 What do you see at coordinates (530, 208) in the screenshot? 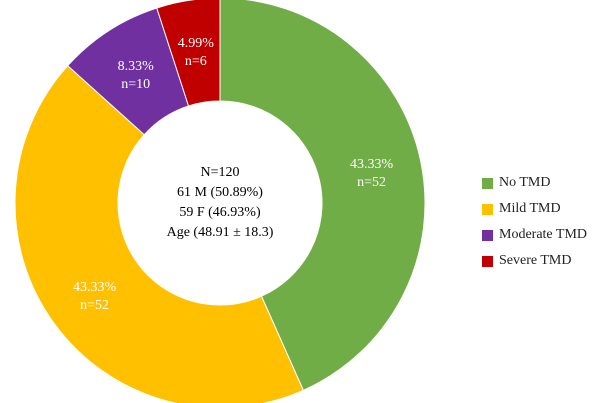
I see `legend-label-mild-tmd: Mild TMD` at bounding box center [530, 208].